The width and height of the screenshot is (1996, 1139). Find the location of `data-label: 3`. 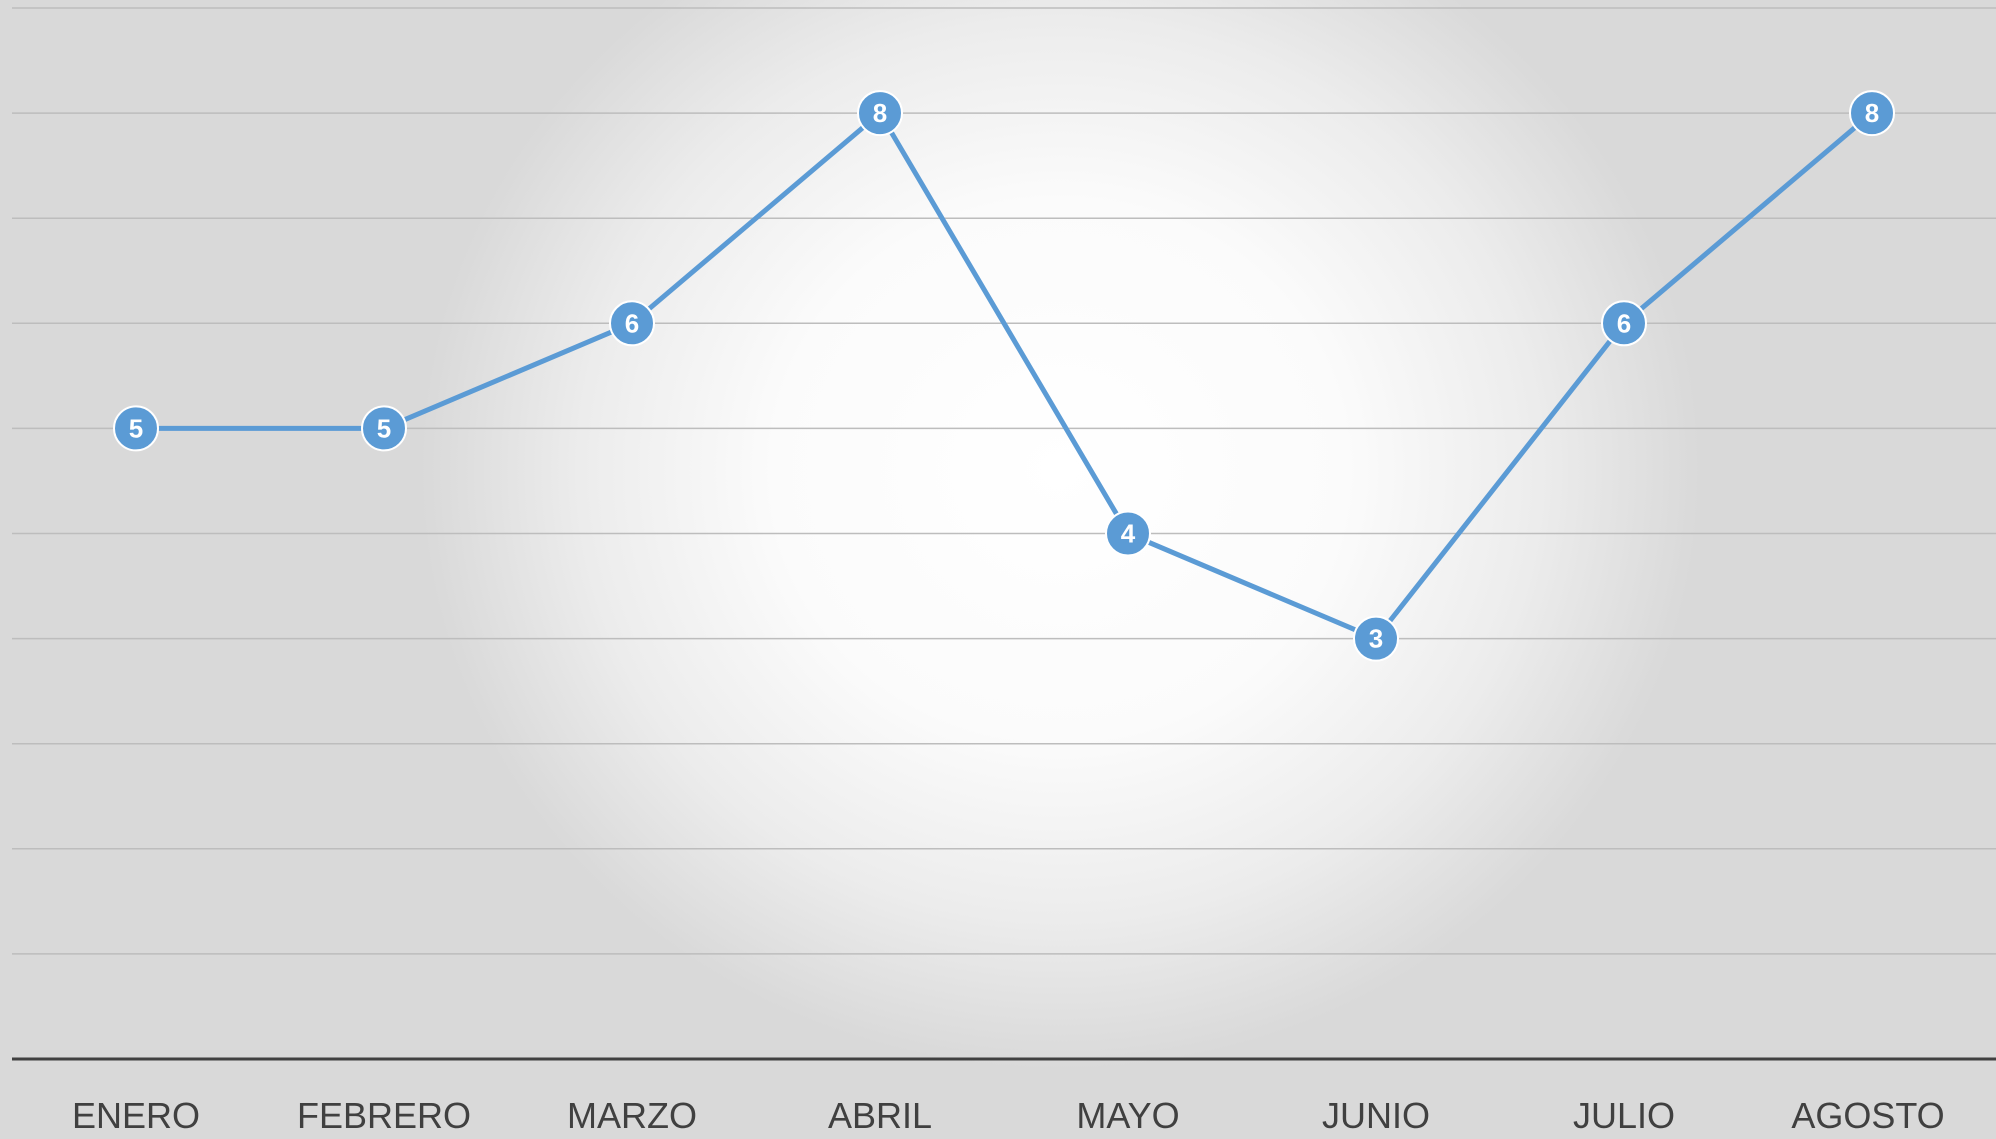

data-label: 3 is located at coordinates (1376, 639).